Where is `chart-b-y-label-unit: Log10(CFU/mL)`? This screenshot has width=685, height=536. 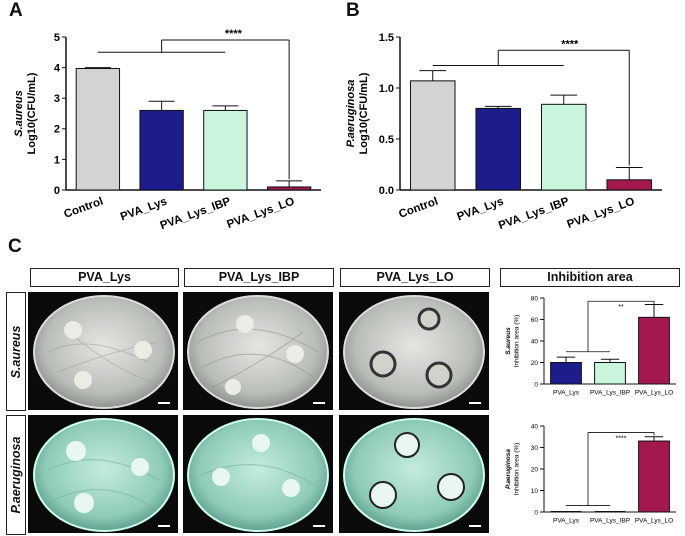 chart-b-y-label-unit: Log10(CFU/mL) is located at coordinates (364, 113).